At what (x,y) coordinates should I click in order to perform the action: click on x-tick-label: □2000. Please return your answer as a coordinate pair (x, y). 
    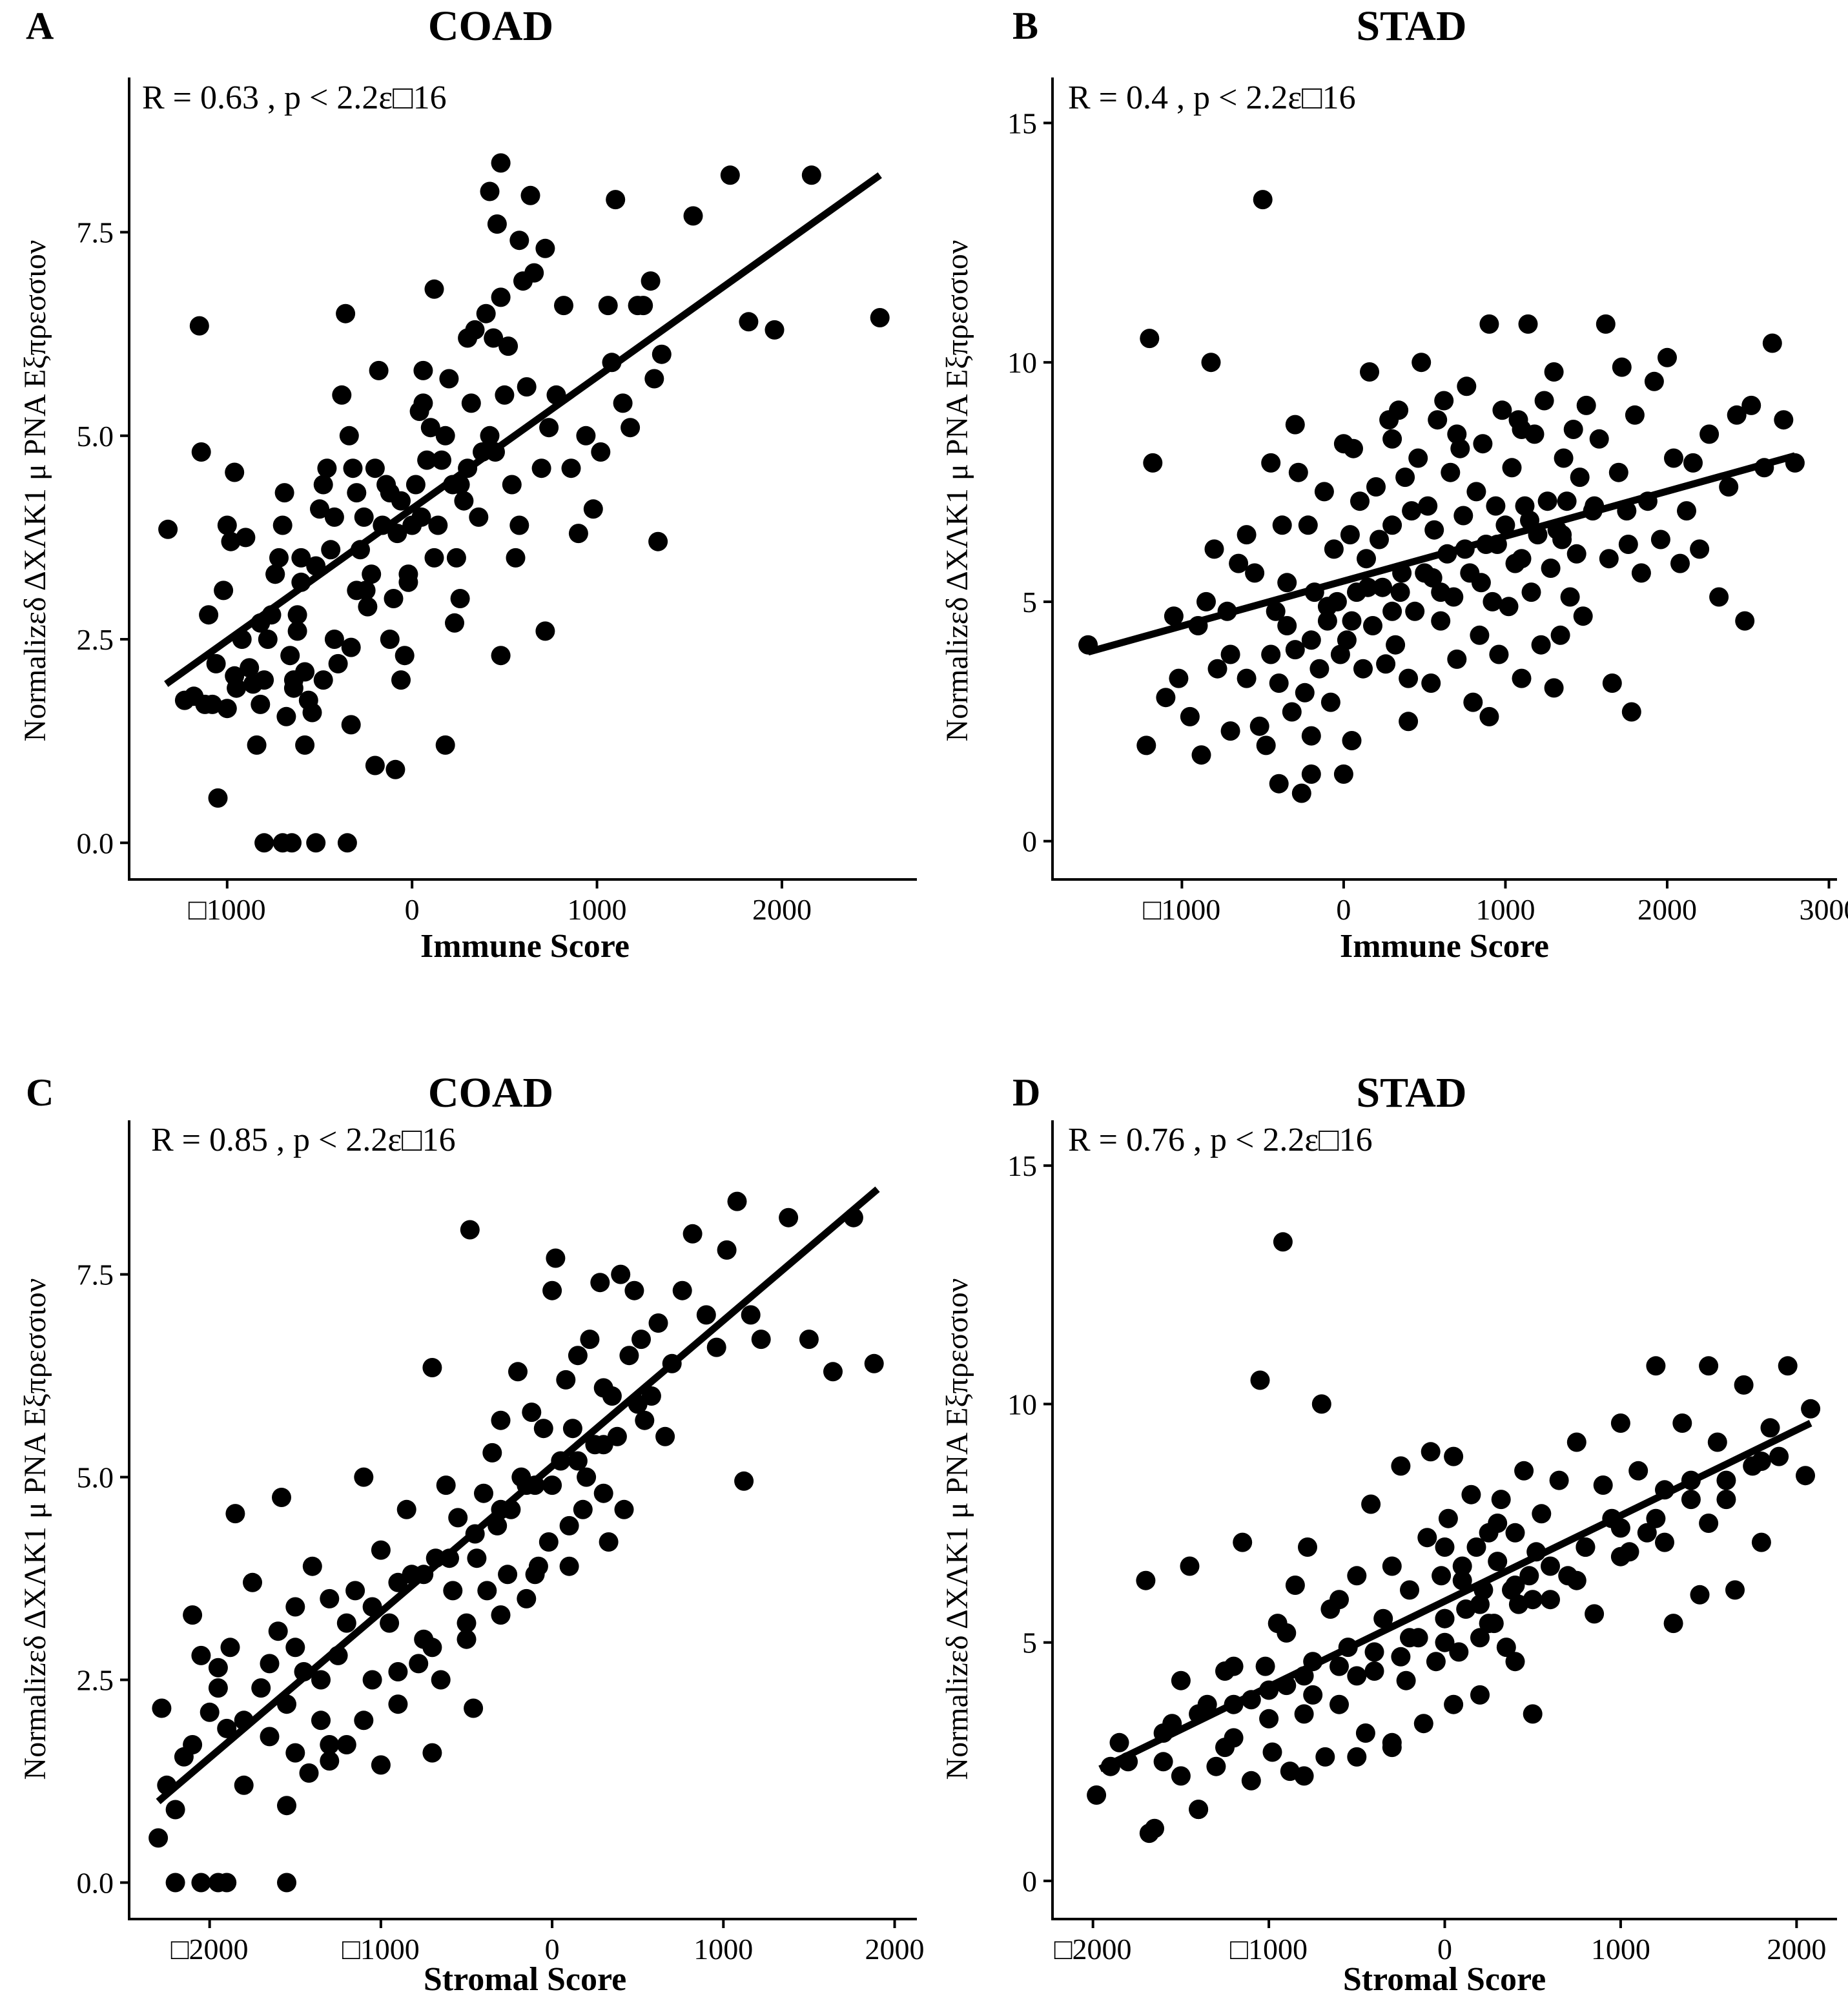
    Looking at the image, I should click on (1093, 1949).